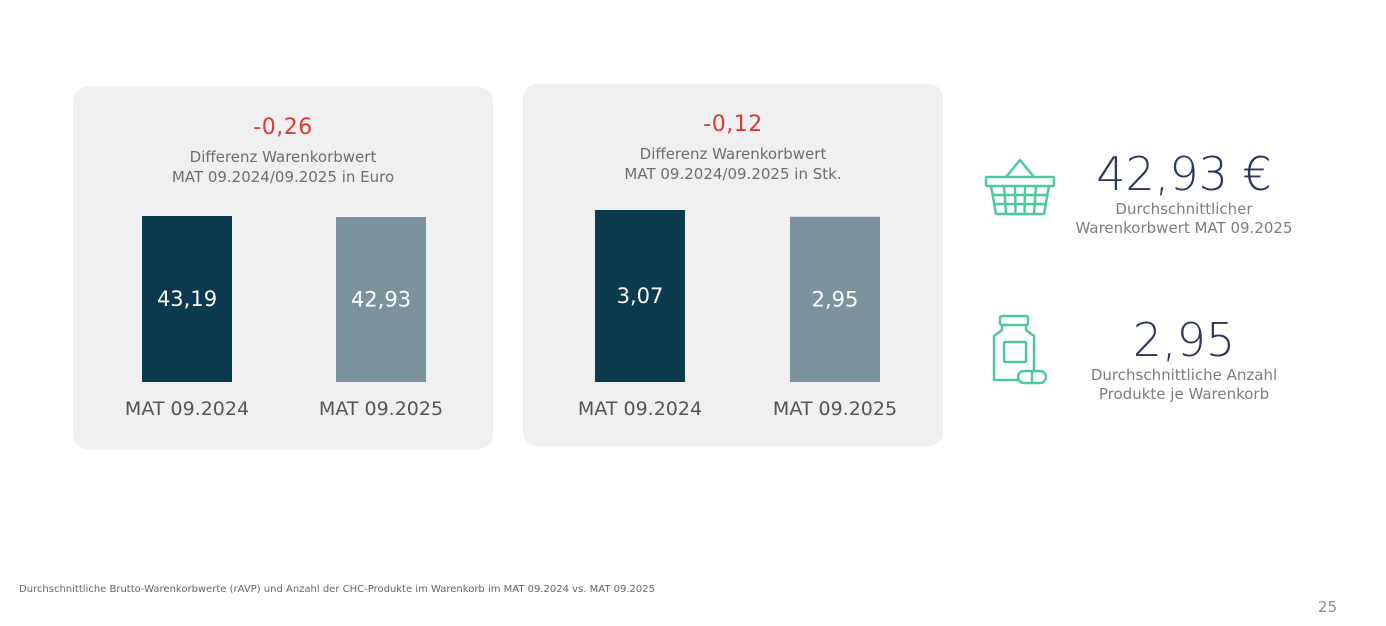 The image size is (1386, 626). I want to click on kpi-label-line: Warenkorbwert MAT 09.2025, so click(1184, 228).